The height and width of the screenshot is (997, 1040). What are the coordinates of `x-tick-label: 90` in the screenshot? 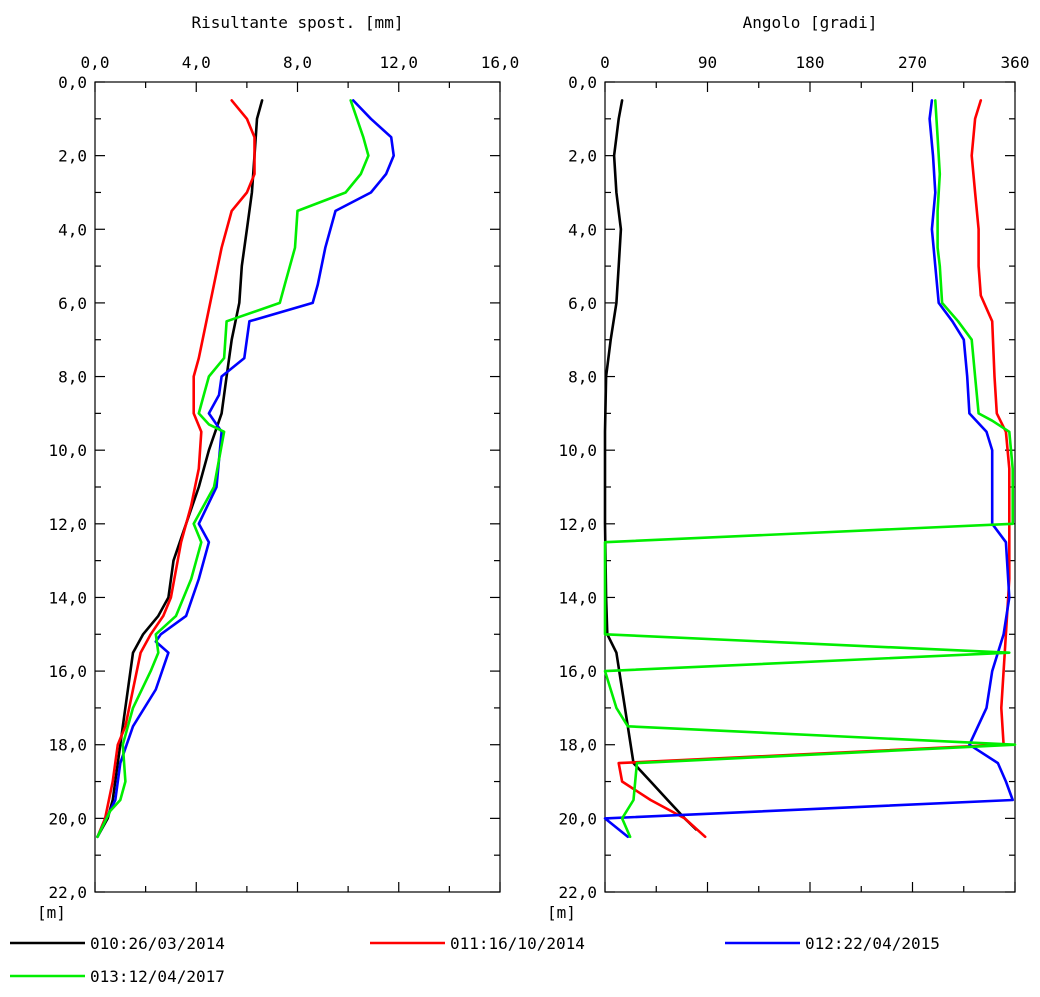 It's located at (707, 62).